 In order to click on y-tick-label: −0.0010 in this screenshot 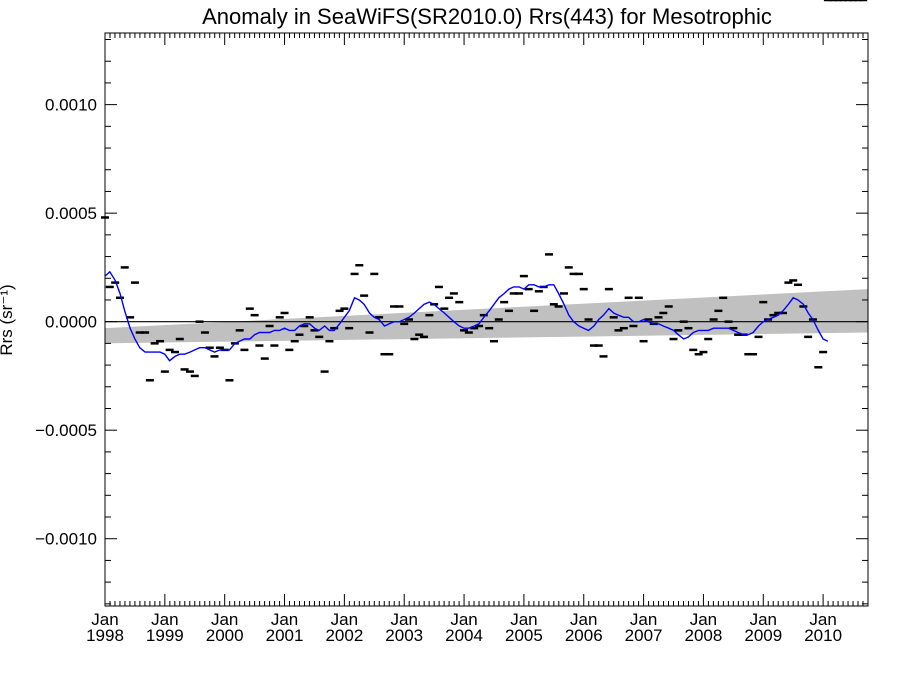, I will do `click(66, 539)`.